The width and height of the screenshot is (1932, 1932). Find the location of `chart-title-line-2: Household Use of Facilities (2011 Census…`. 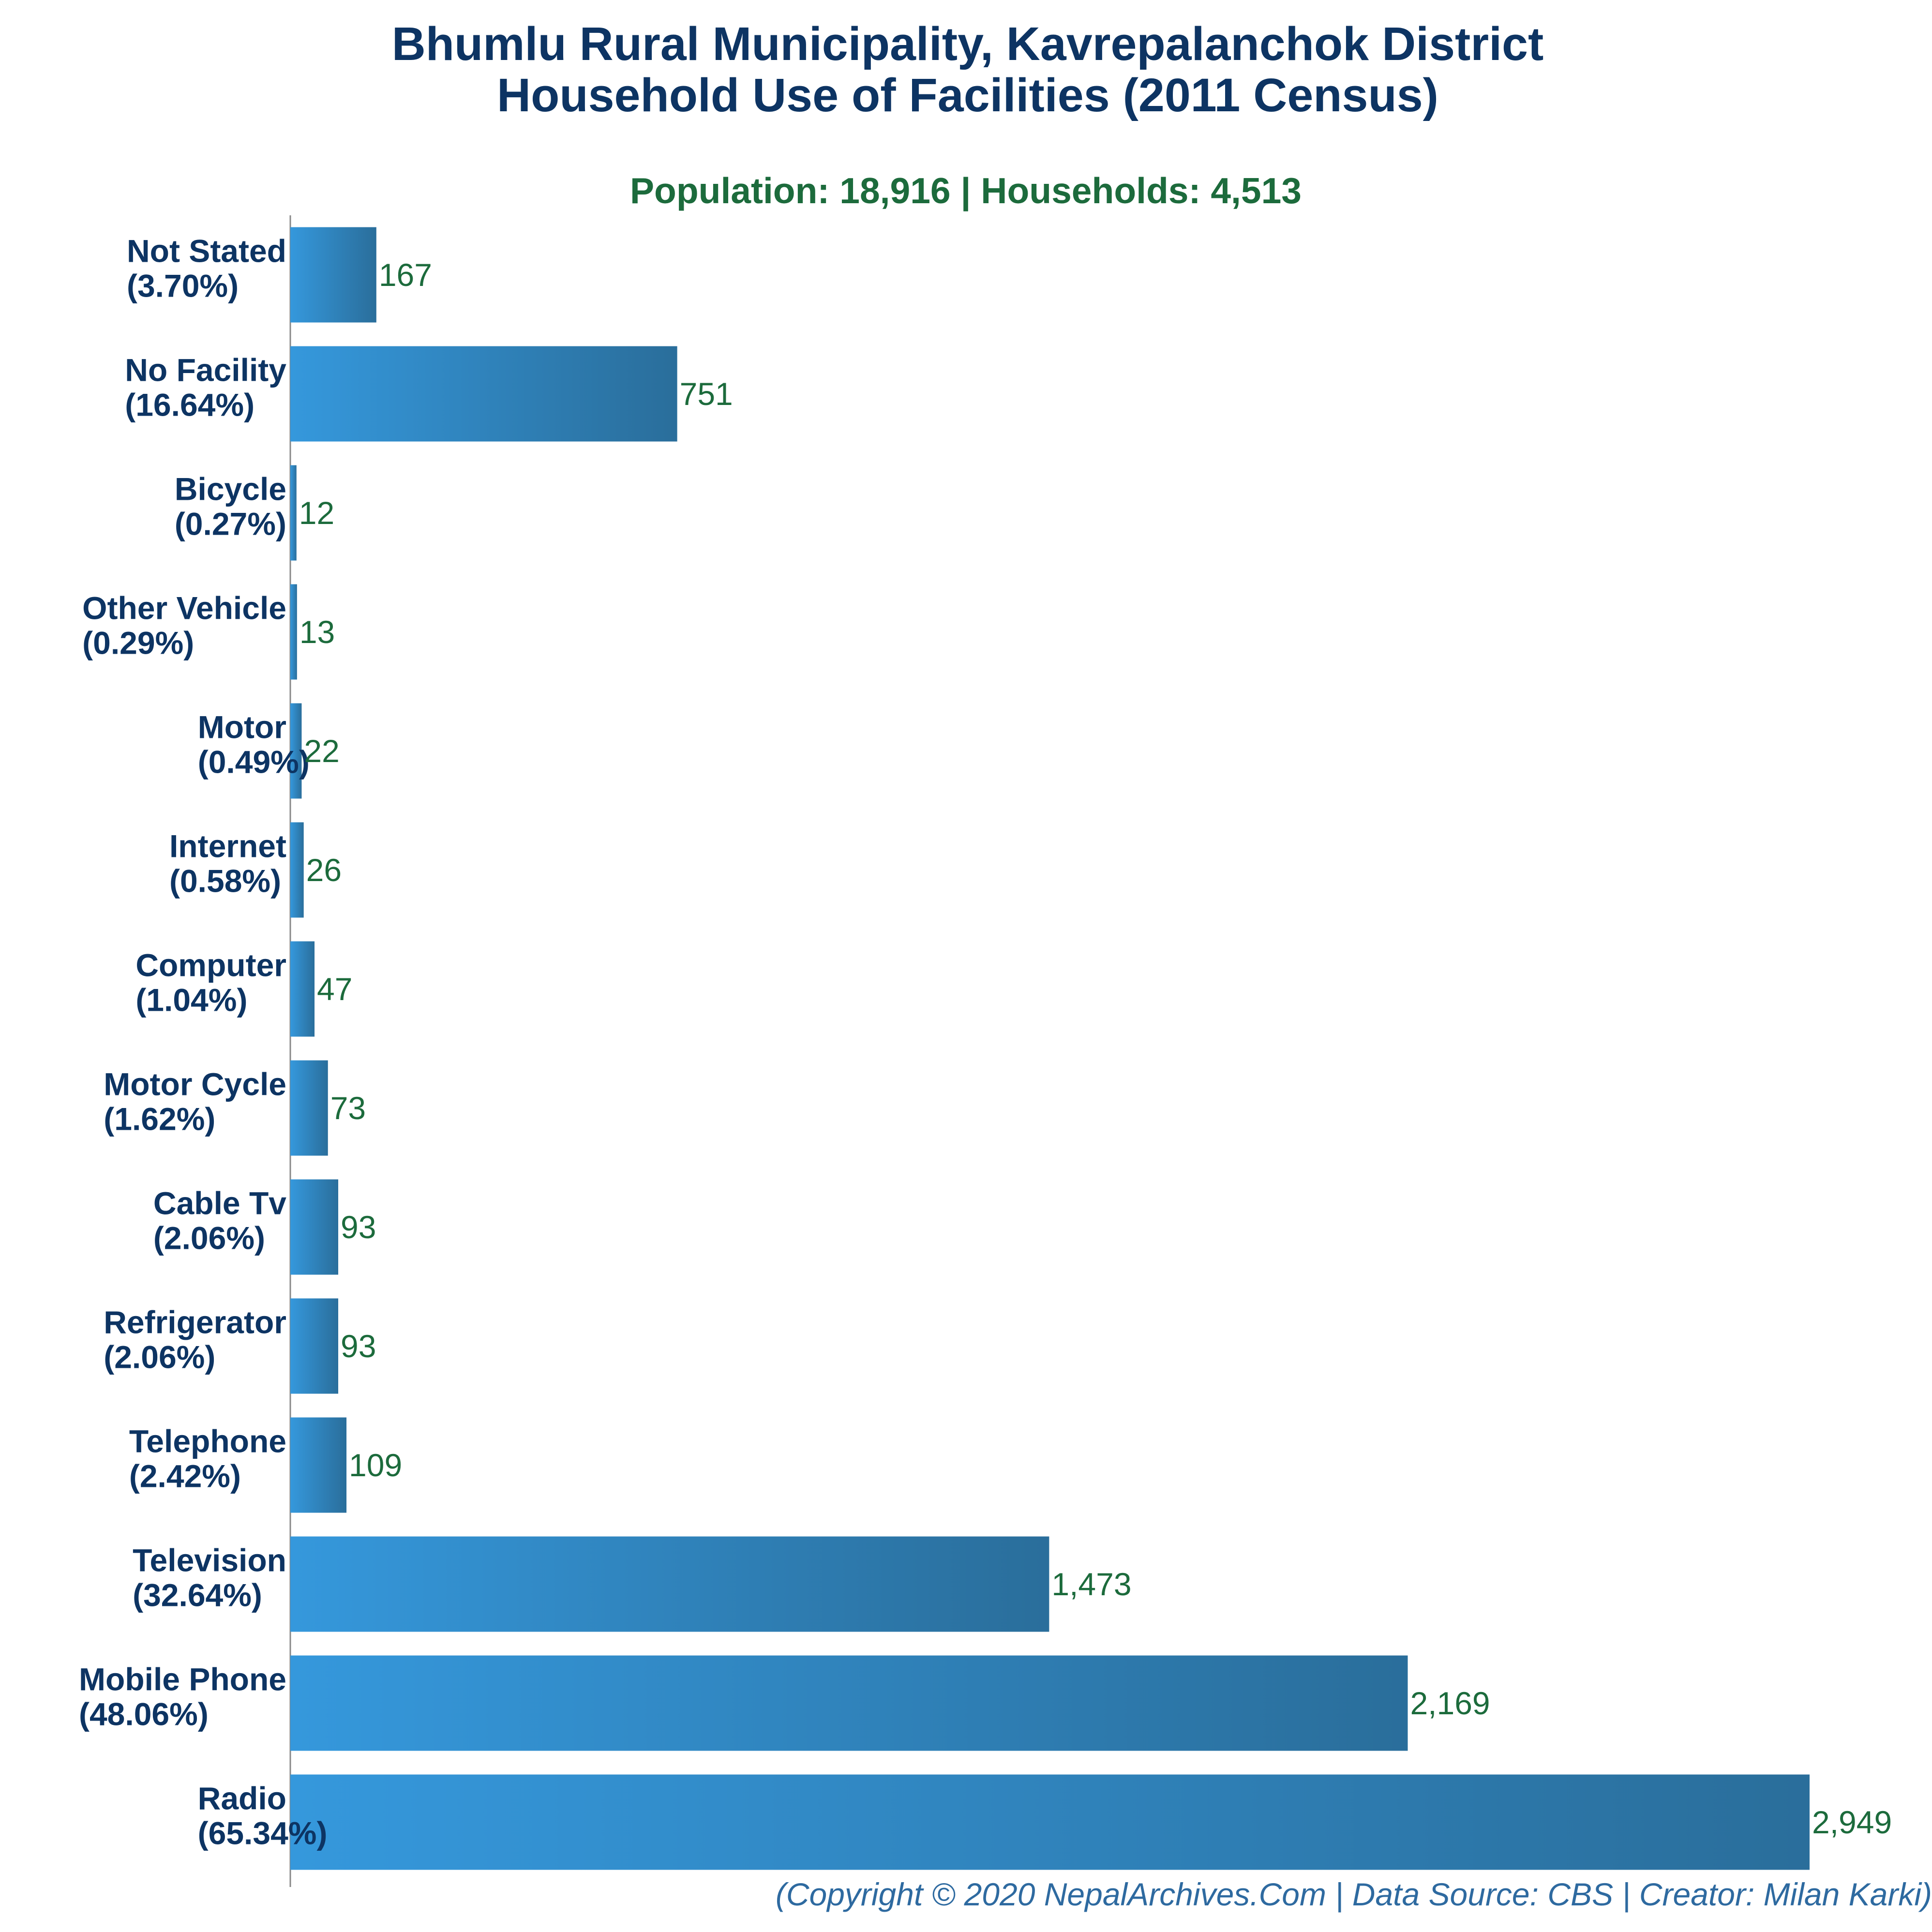

chart-title-line-2: Household Use of Facilities (2011 Census… is located at coordinates (967, 95).